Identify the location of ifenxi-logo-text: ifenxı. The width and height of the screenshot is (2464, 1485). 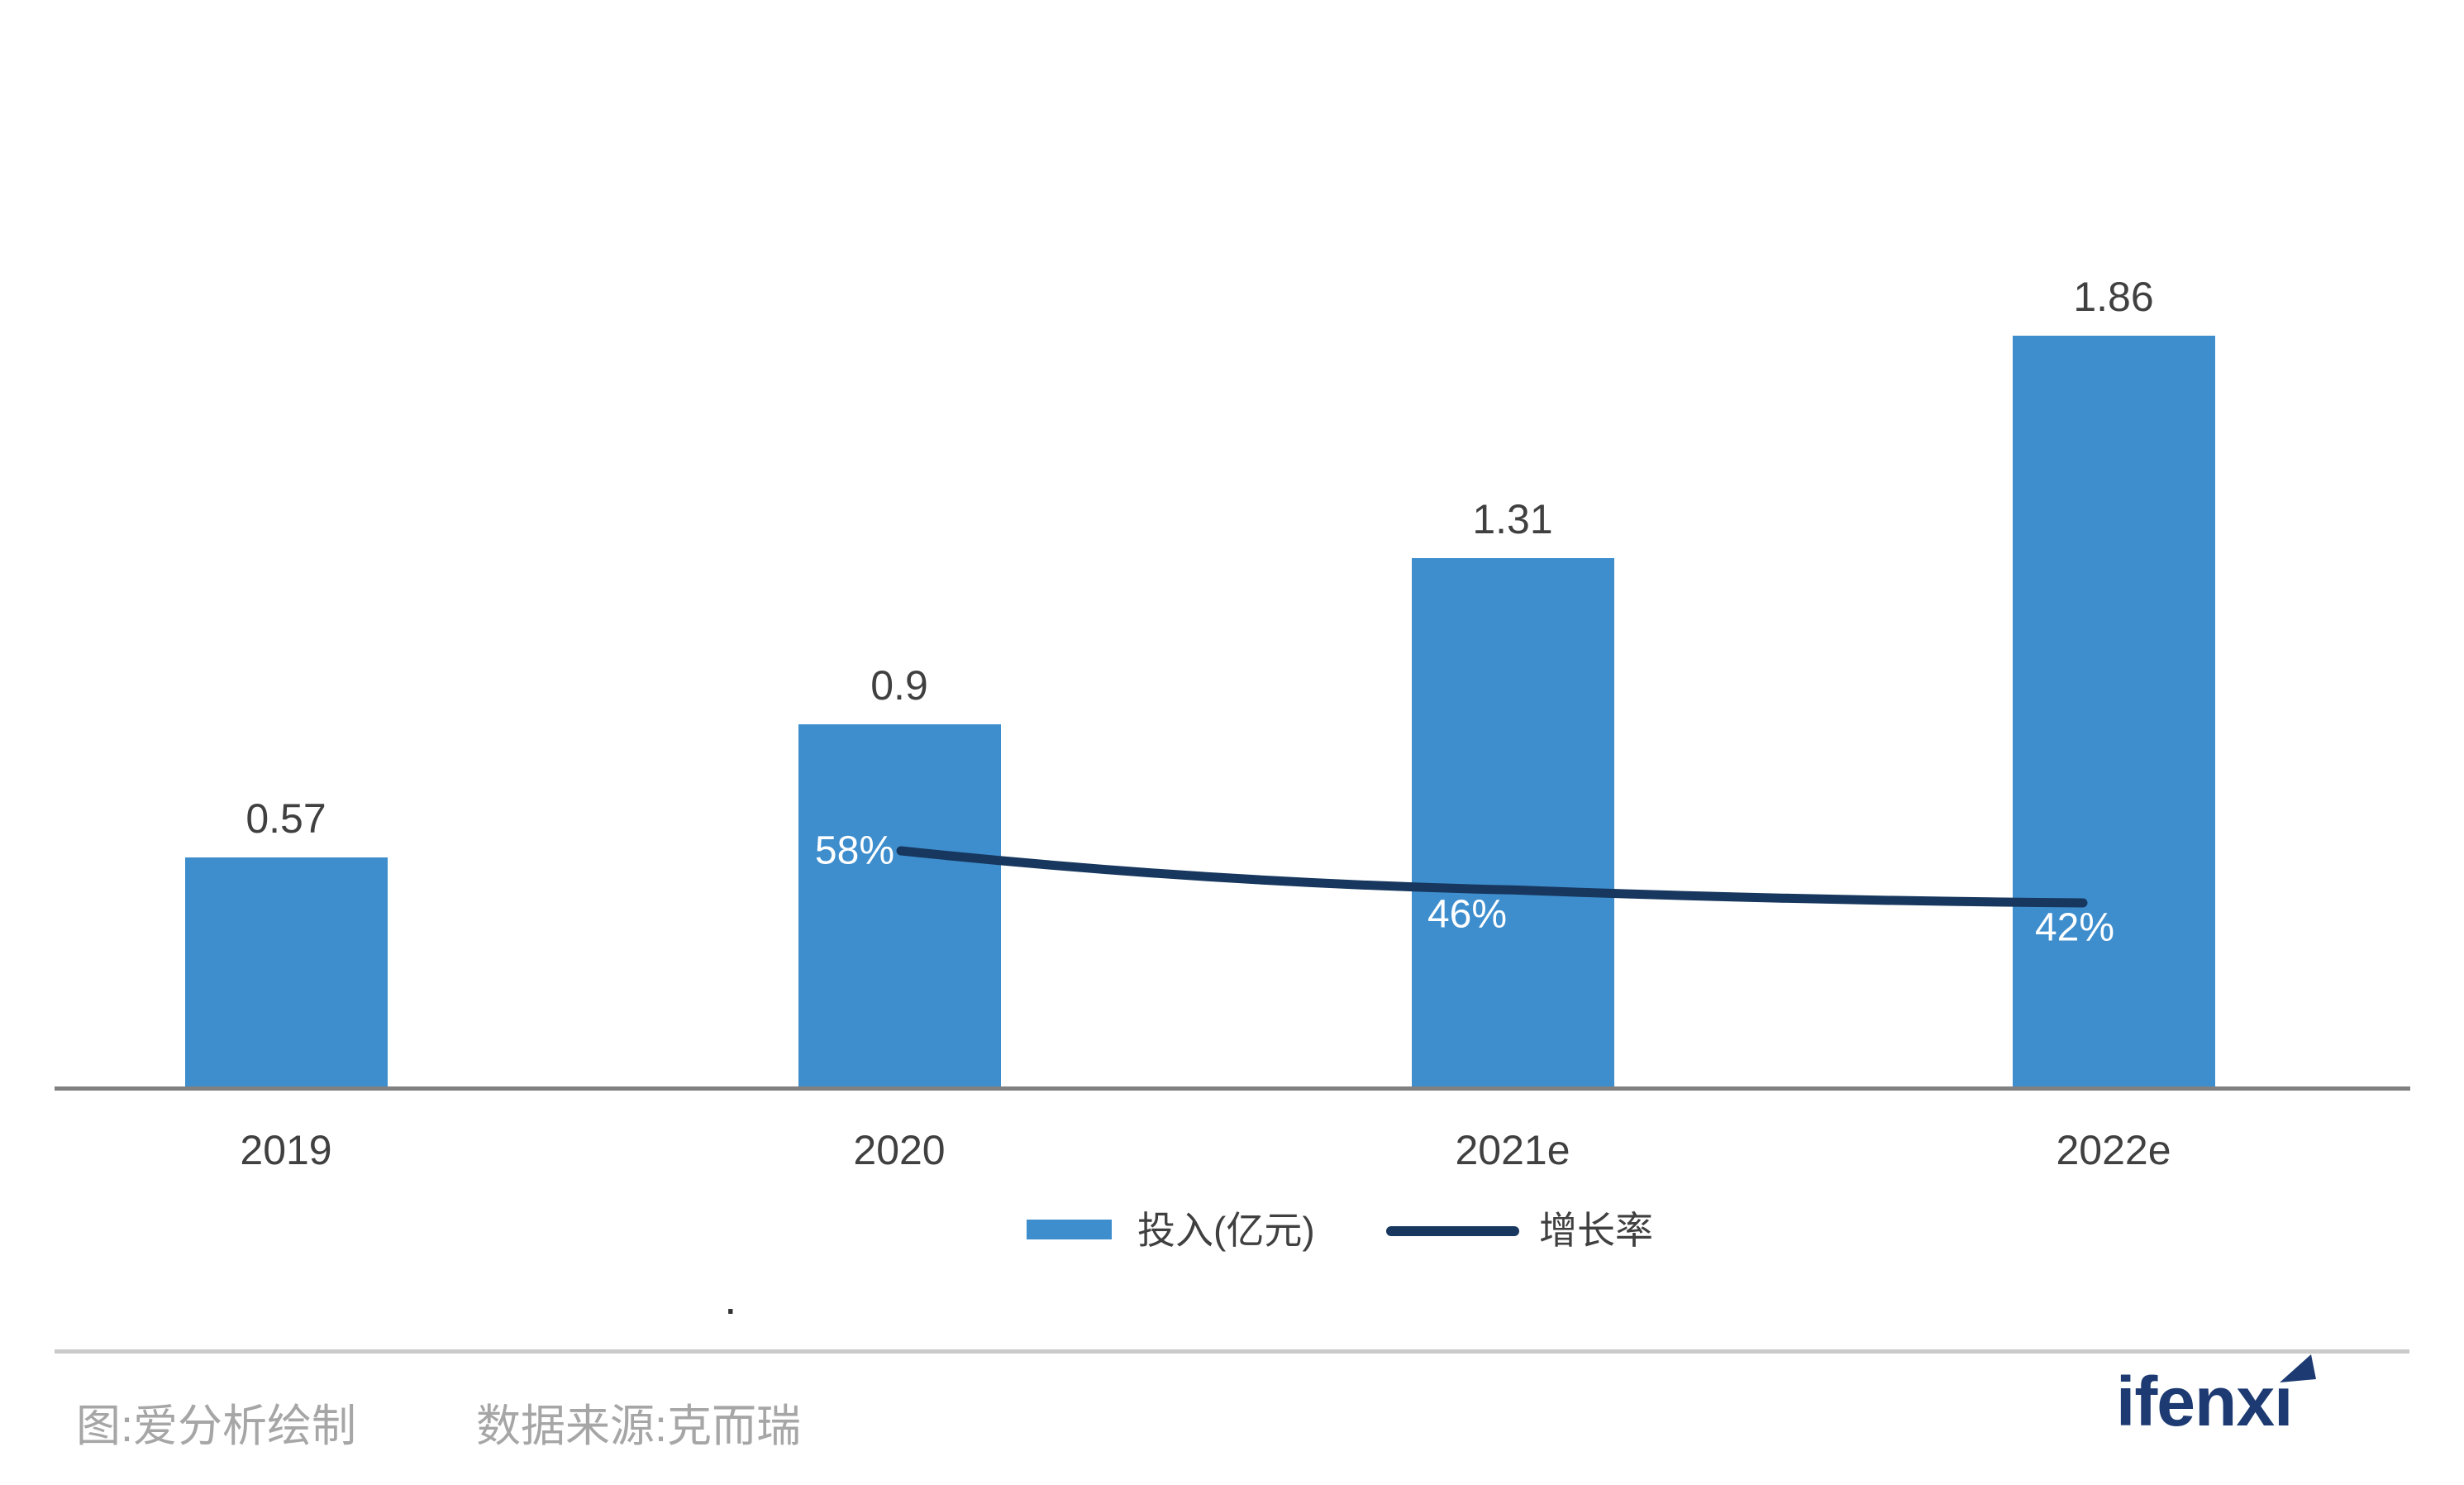
(2204, 1401).